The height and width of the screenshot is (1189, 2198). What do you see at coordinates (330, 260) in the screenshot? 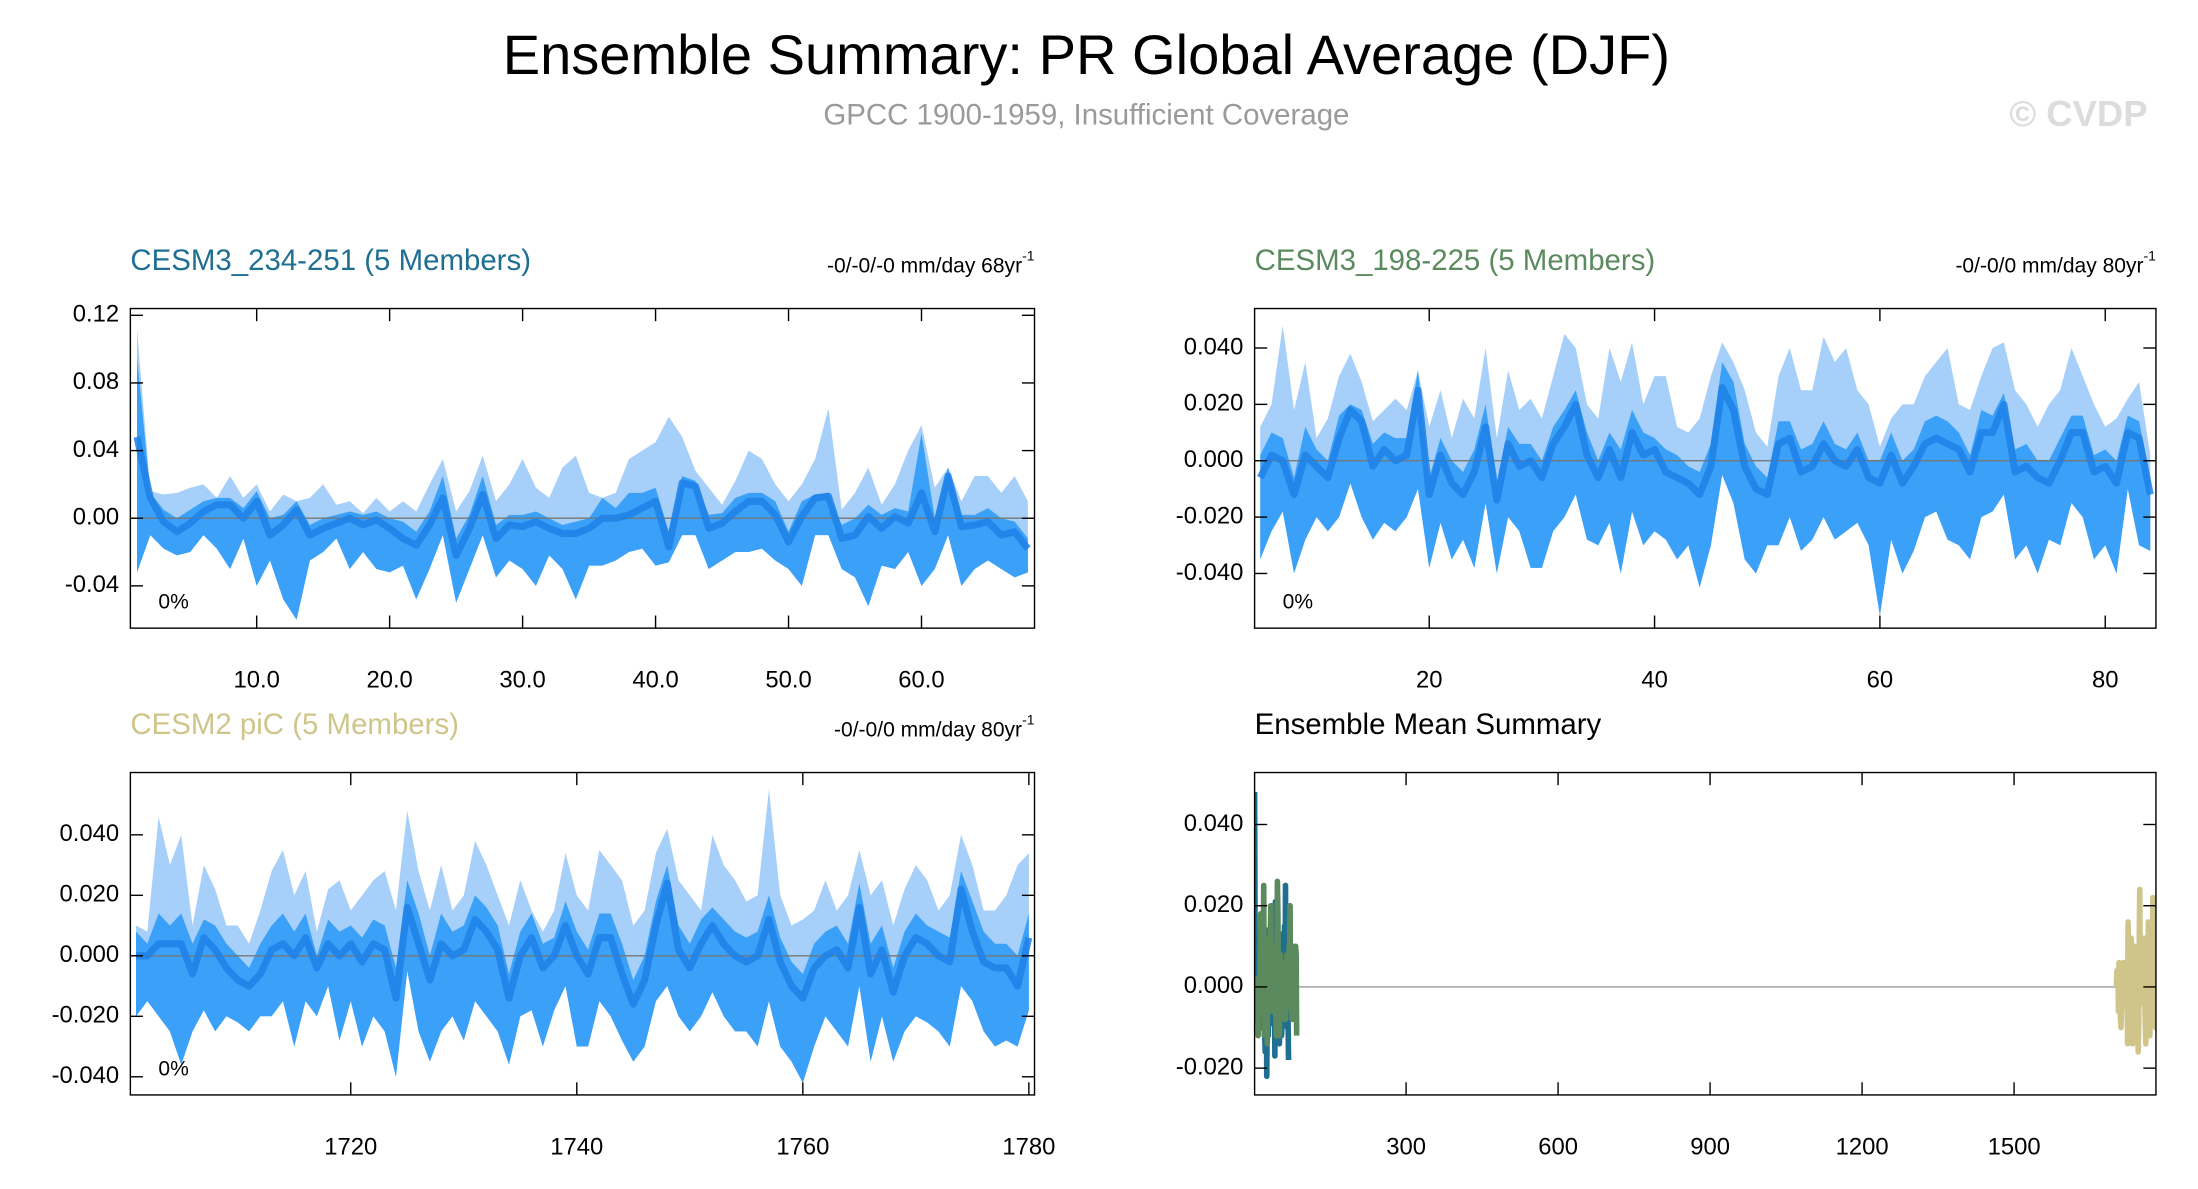
I see `panel-title: CESM3_234-251 (5 Members)` at bounding box center [330, 260].